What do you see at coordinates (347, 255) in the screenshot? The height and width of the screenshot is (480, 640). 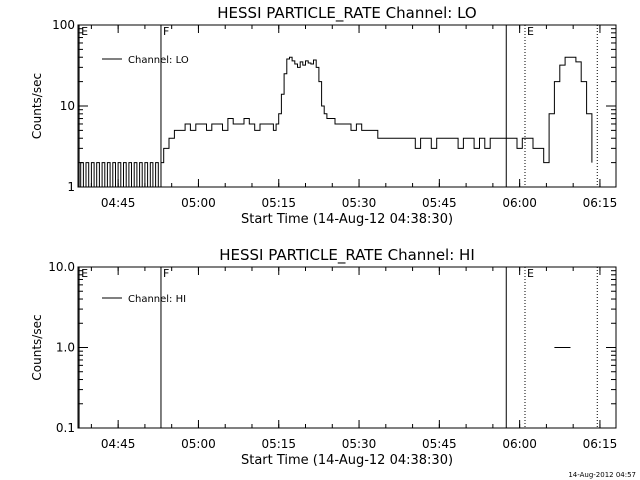 I see `chart-title: HESSI PARTICLE_RATE Channel: HI` at bounding box center [347, 255].